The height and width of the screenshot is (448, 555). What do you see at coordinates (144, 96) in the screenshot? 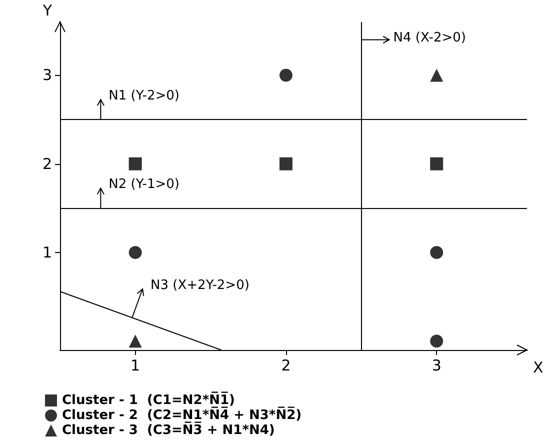
I see `annotation: N1 (Y-2>0)` at bounding box center [144, 96].